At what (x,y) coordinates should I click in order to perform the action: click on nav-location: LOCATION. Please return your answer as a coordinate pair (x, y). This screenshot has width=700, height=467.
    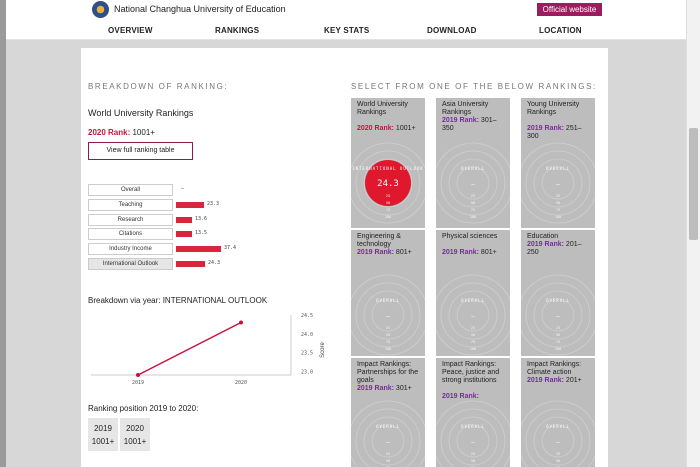
    Looking at the image, I should click on (560, 30).